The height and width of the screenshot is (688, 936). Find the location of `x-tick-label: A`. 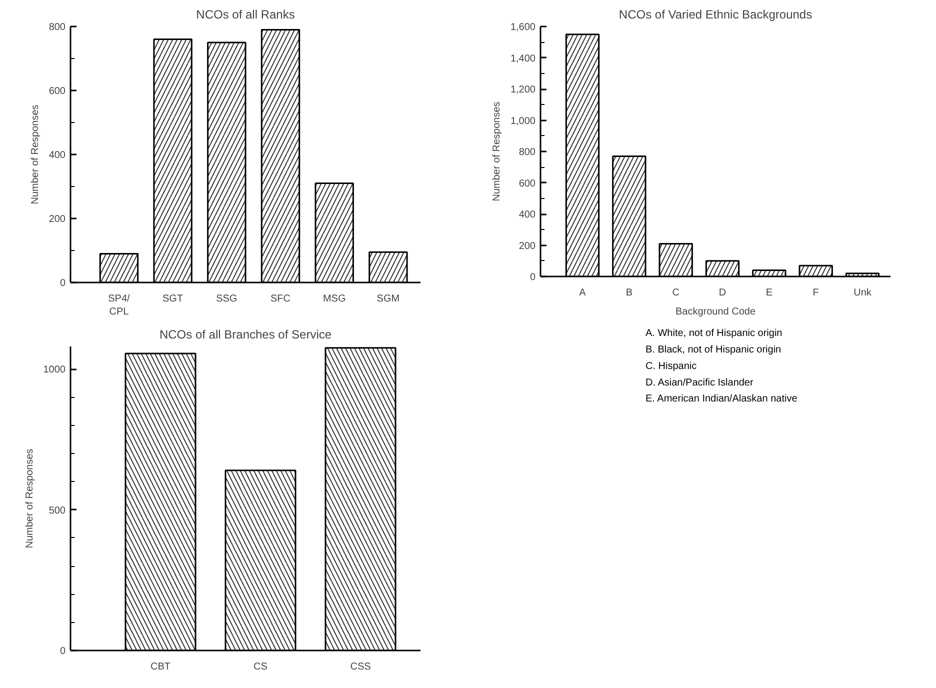

x-tick-label: A is located at coordinates (582, 293).